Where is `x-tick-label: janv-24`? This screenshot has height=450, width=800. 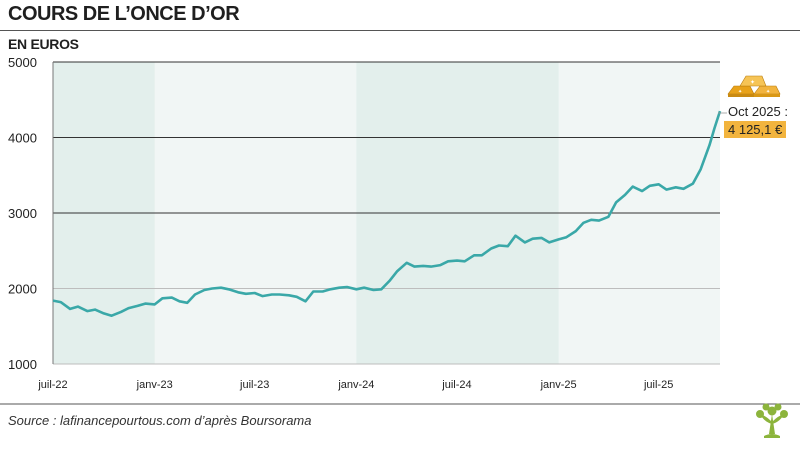
x-tick-label: janv-24 is located at coordinates (355, 385).